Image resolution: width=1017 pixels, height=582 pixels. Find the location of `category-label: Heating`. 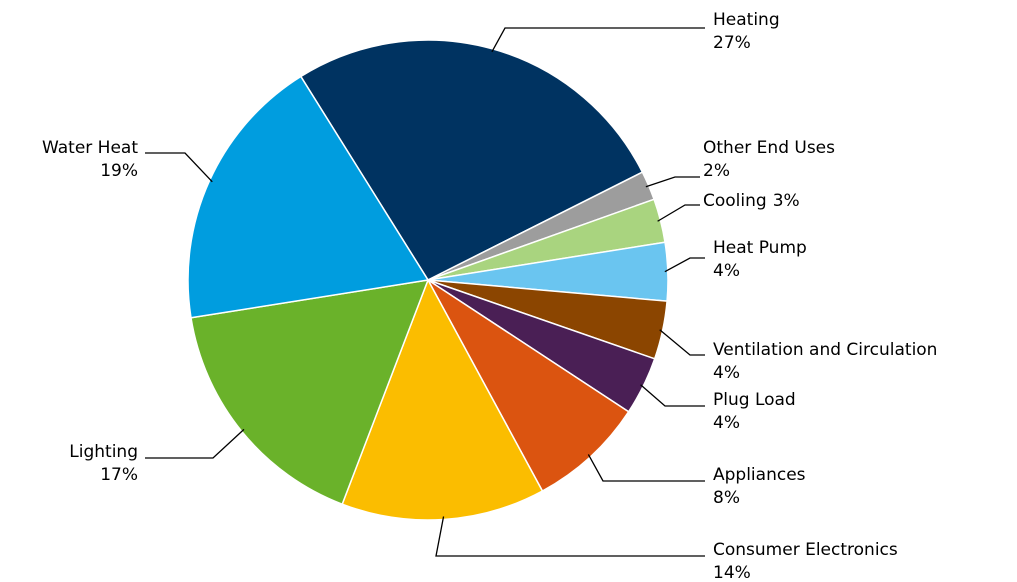

category-label: Heating is located at coordinates (746, 20).